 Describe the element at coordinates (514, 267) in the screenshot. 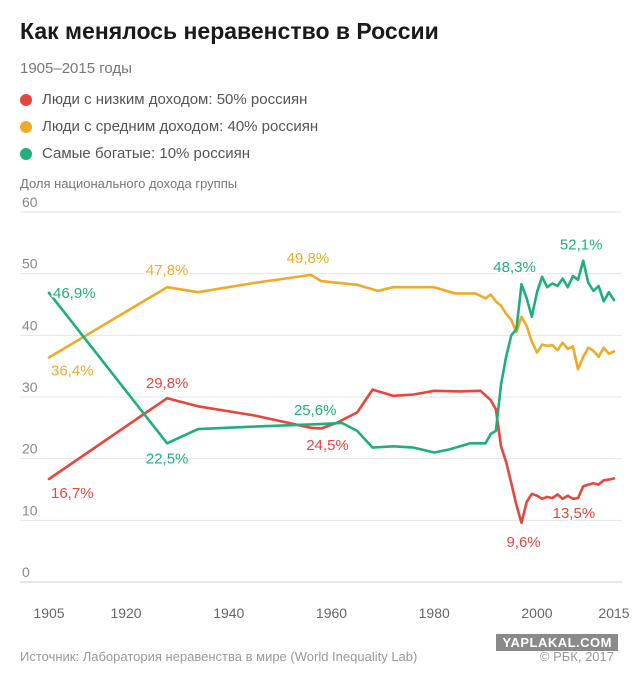

I see `data-label: 48,3%` at that location.